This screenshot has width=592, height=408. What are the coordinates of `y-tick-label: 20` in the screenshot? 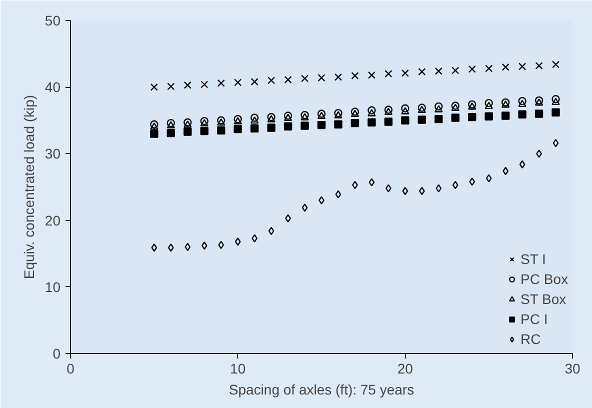 It's located at (52, 220).